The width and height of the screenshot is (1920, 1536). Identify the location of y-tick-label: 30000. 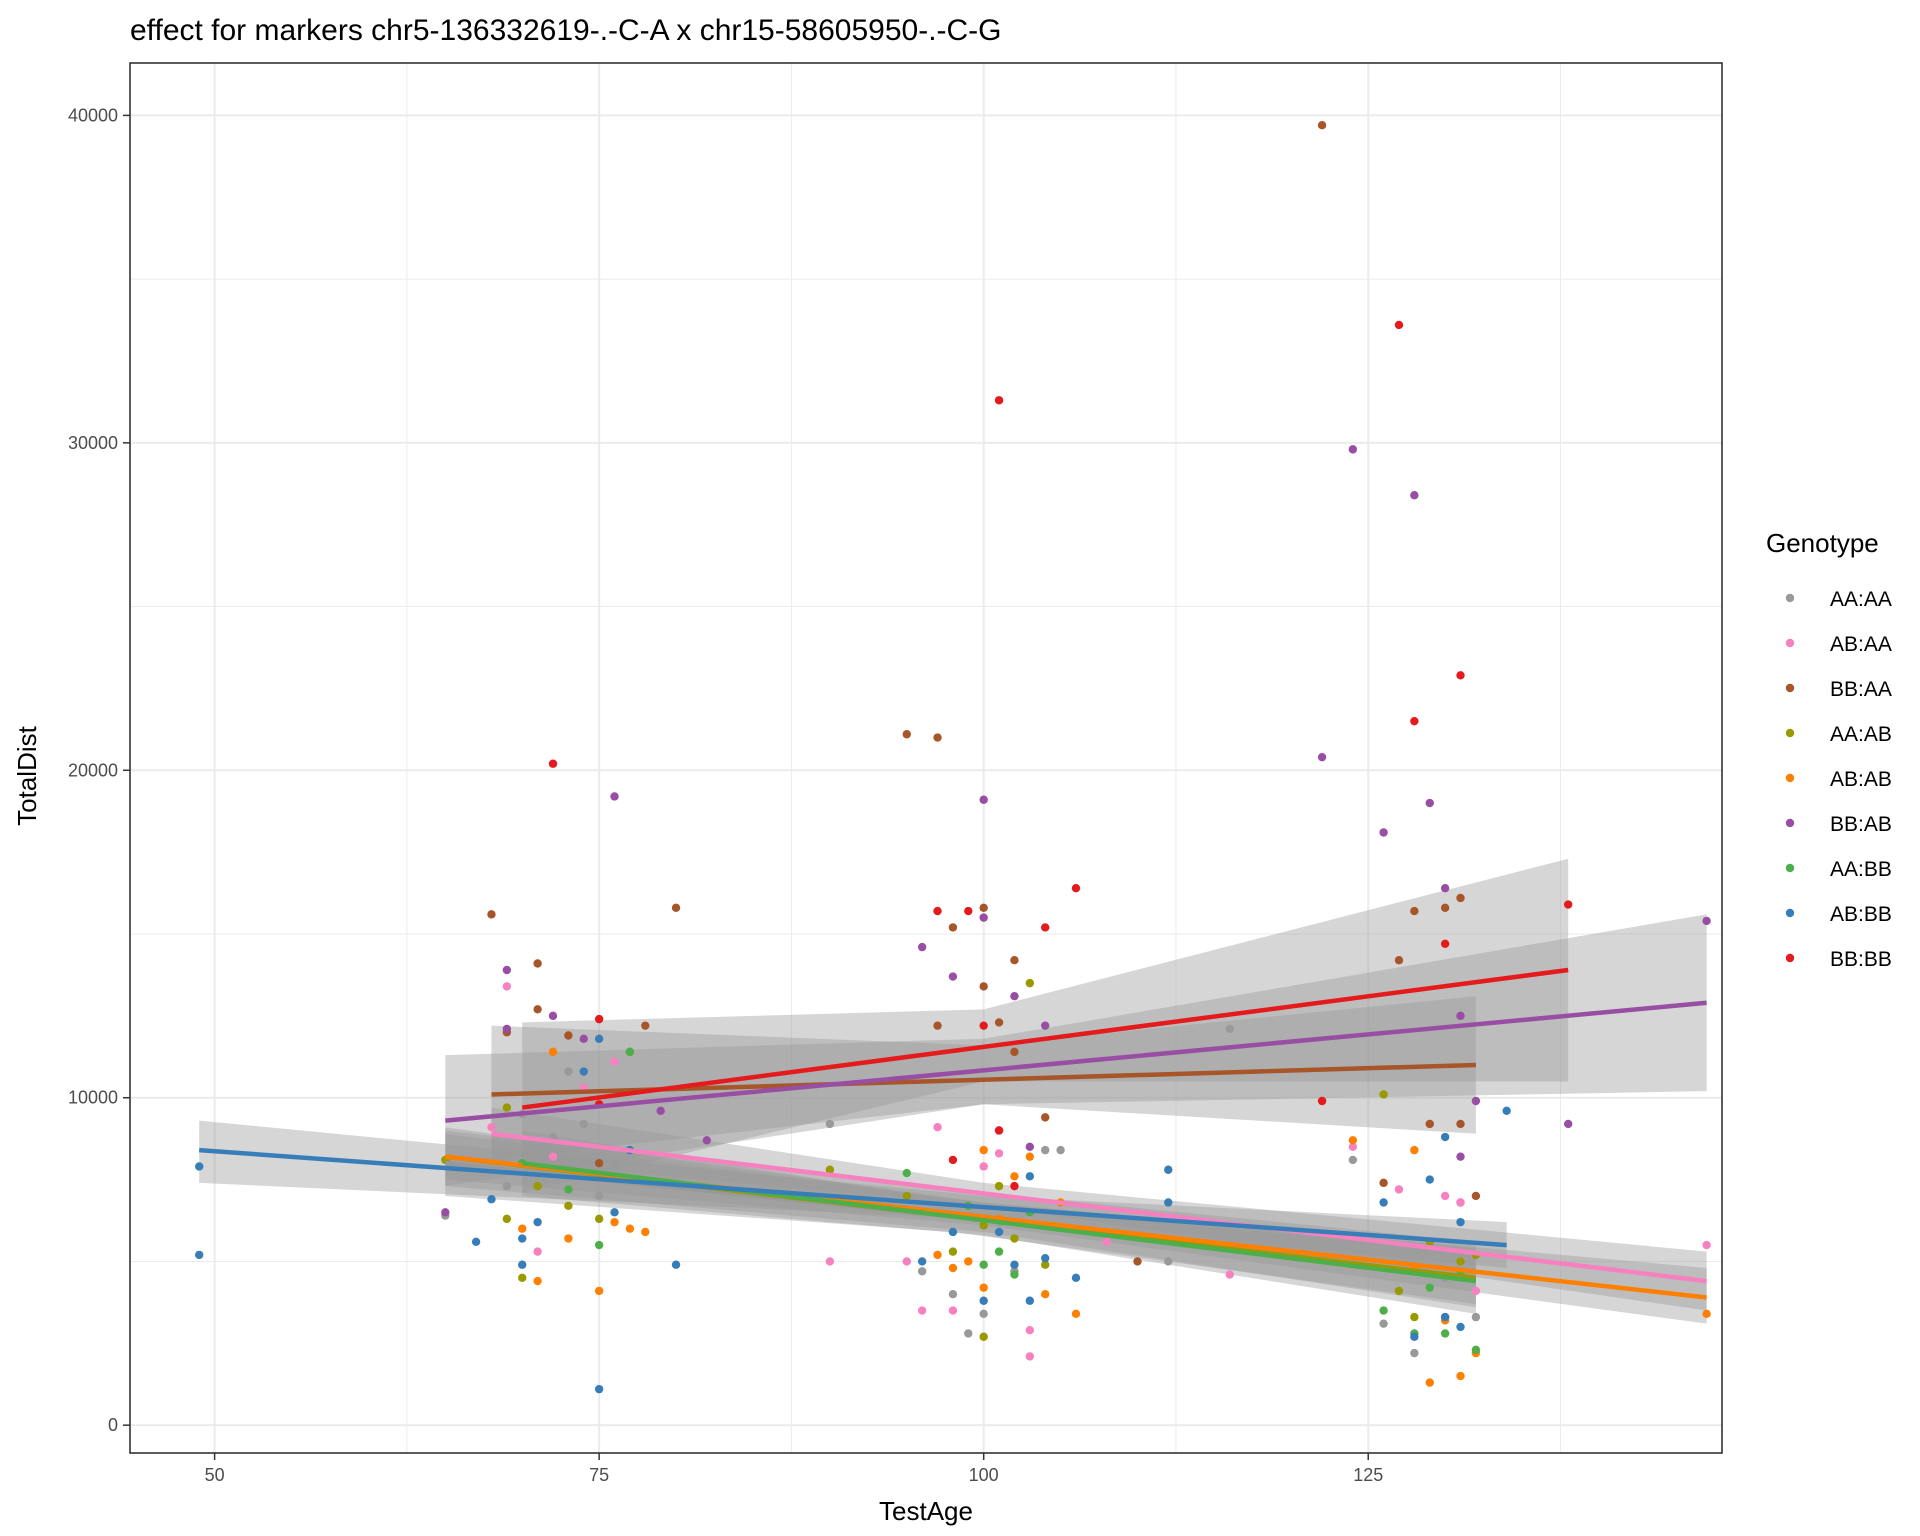
(93, 443).